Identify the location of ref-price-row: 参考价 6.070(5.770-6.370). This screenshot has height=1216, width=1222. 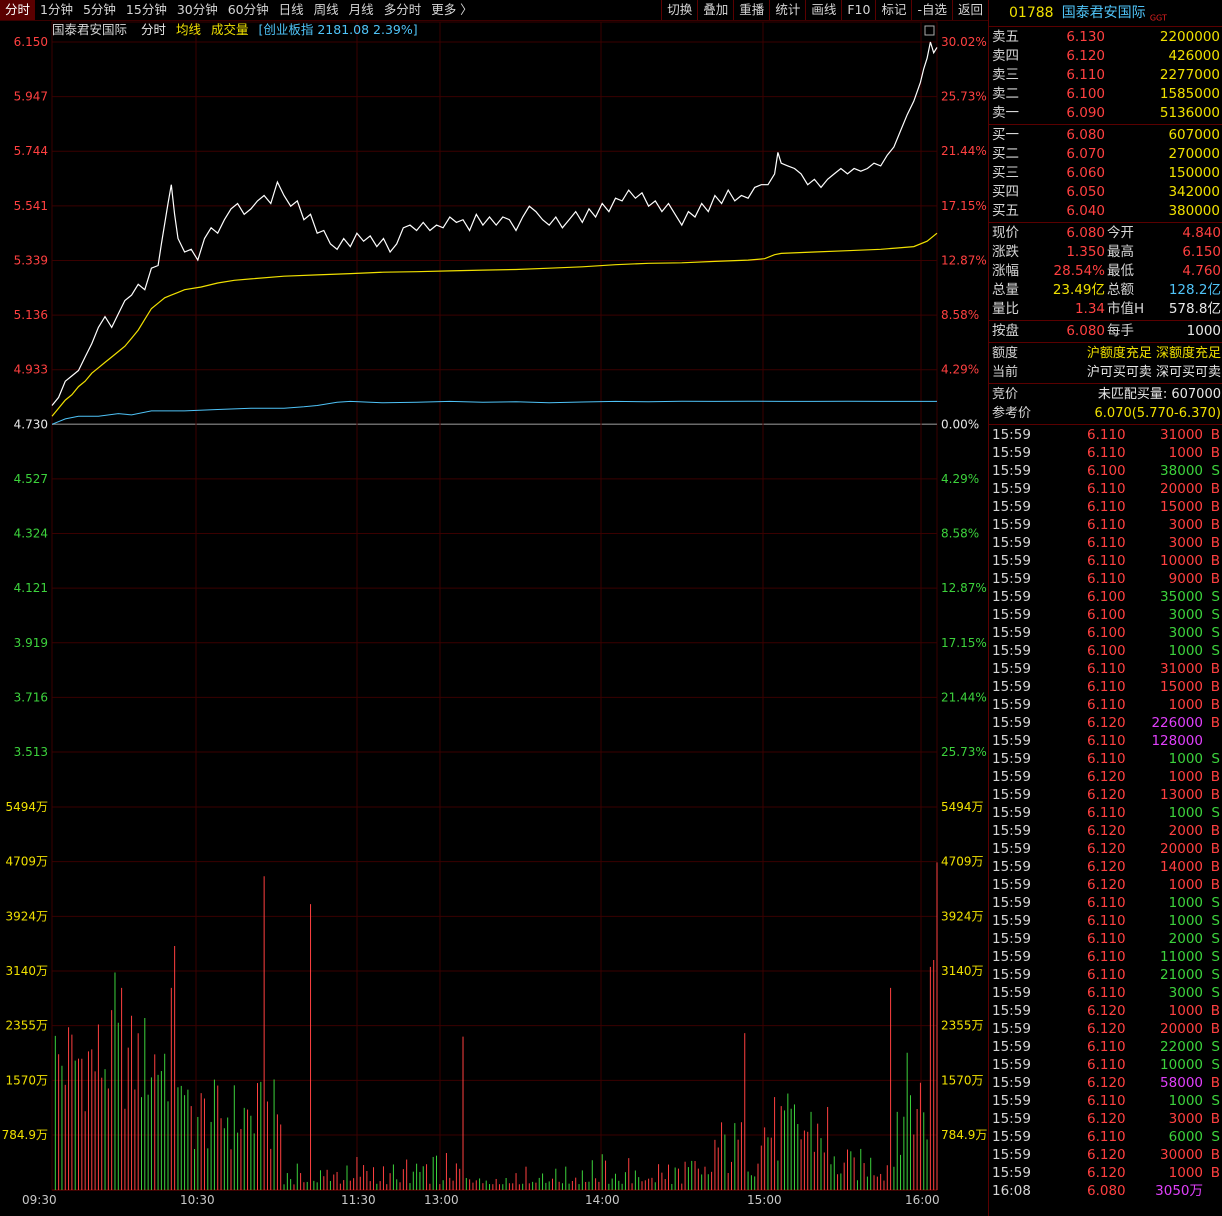
(1105, 413).